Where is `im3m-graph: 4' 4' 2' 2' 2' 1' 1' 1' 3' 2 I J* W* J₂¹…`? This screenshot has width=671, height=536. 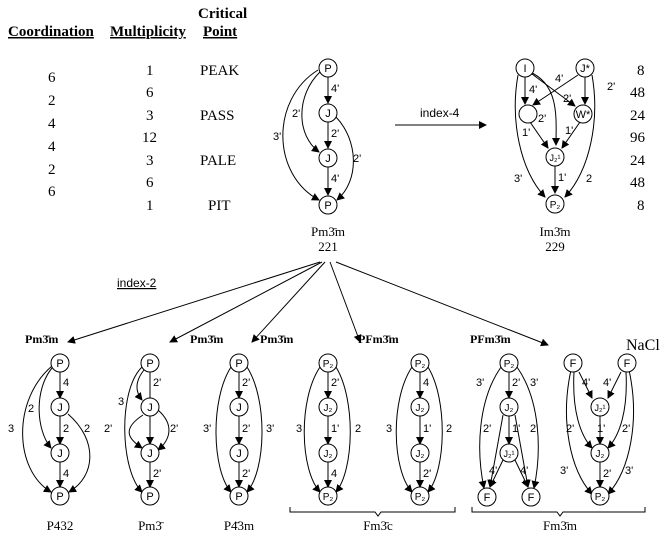 im3m-graph: 4' 4' 2' 2' 2' 1' 1' 1' 3' 2 I J* W* J₂¹… is located at coordinates (564, 136).